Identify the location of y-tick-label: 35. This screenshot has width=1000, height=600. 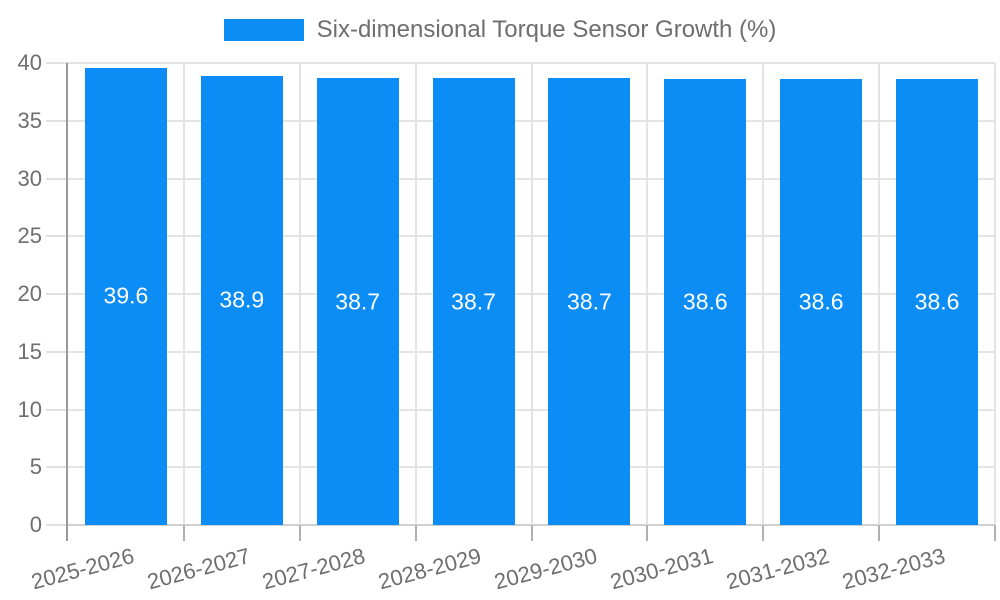
(29, 120).